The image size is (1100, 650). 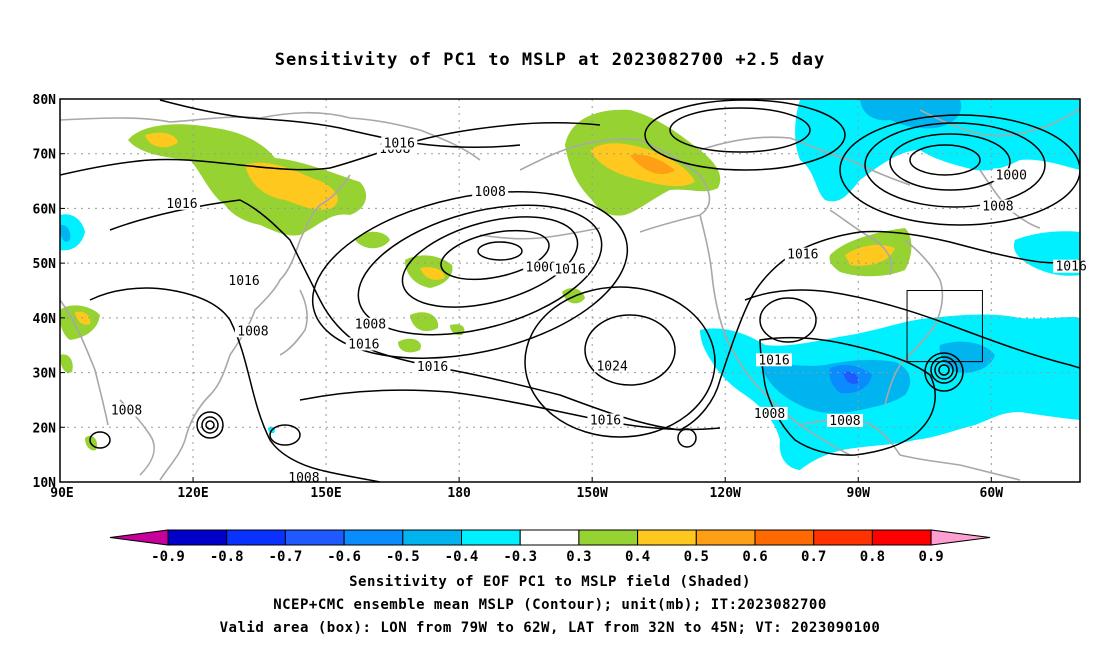 What do you see at coordinates (235, 384) in the screenshot?
I see `contour-1008-west` at bounding box center [235, 384].